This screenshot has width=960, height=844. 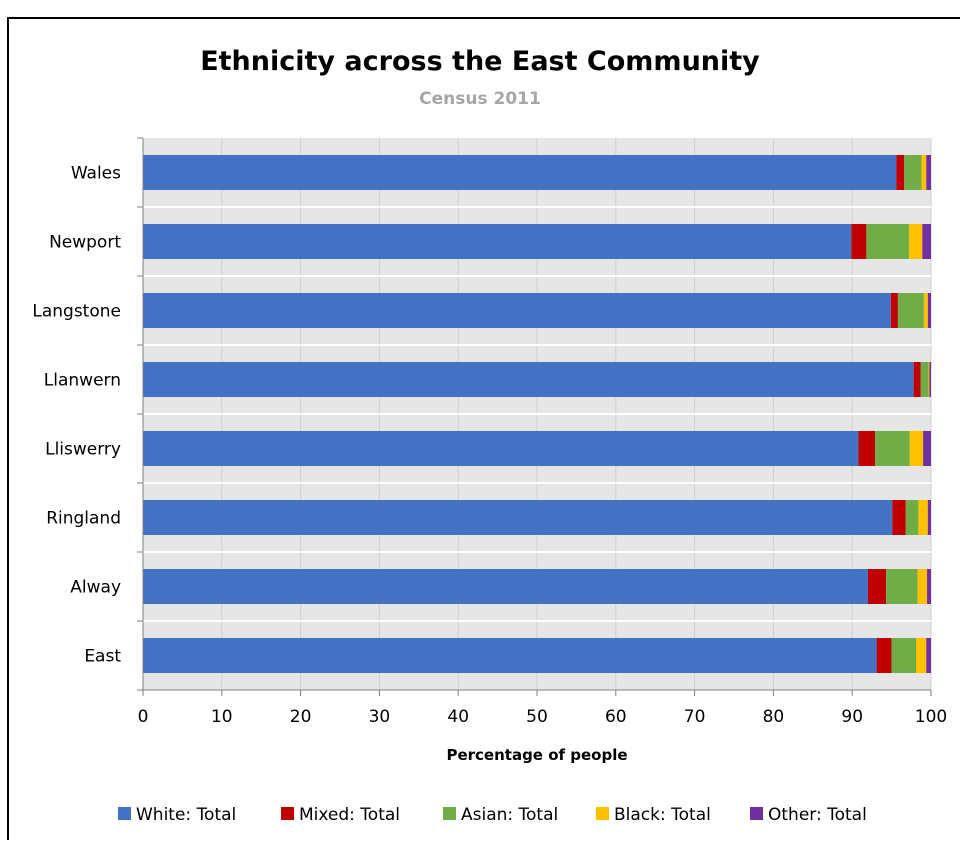 I want to click on bar-wales-asian, so click(x=913, y=172).